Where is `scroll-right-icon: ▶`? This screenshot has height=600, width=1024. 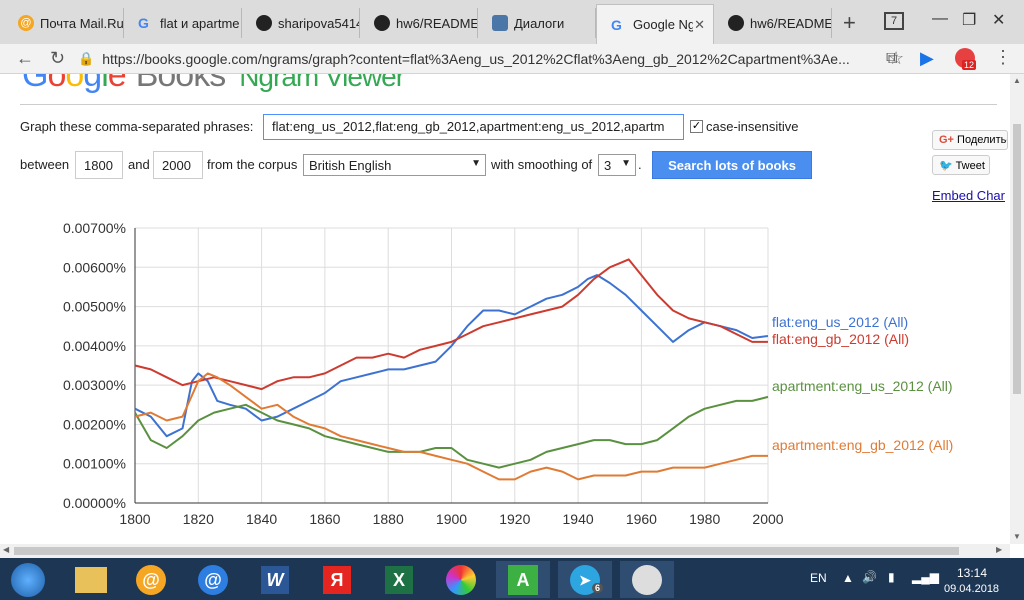 scroll-right-icon: ▶ is located at coordinates (999, 549).